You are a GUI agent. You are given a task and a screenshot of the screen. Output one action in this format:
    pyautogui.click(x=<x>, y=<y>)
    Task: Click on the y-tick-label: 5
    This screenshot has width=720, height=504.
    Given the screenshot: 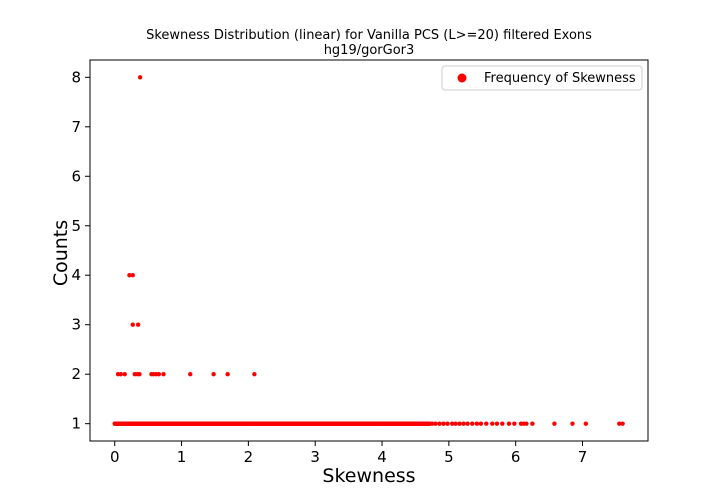 What is the action you would take?
    pyautogui.click(x=76, y=226)
    